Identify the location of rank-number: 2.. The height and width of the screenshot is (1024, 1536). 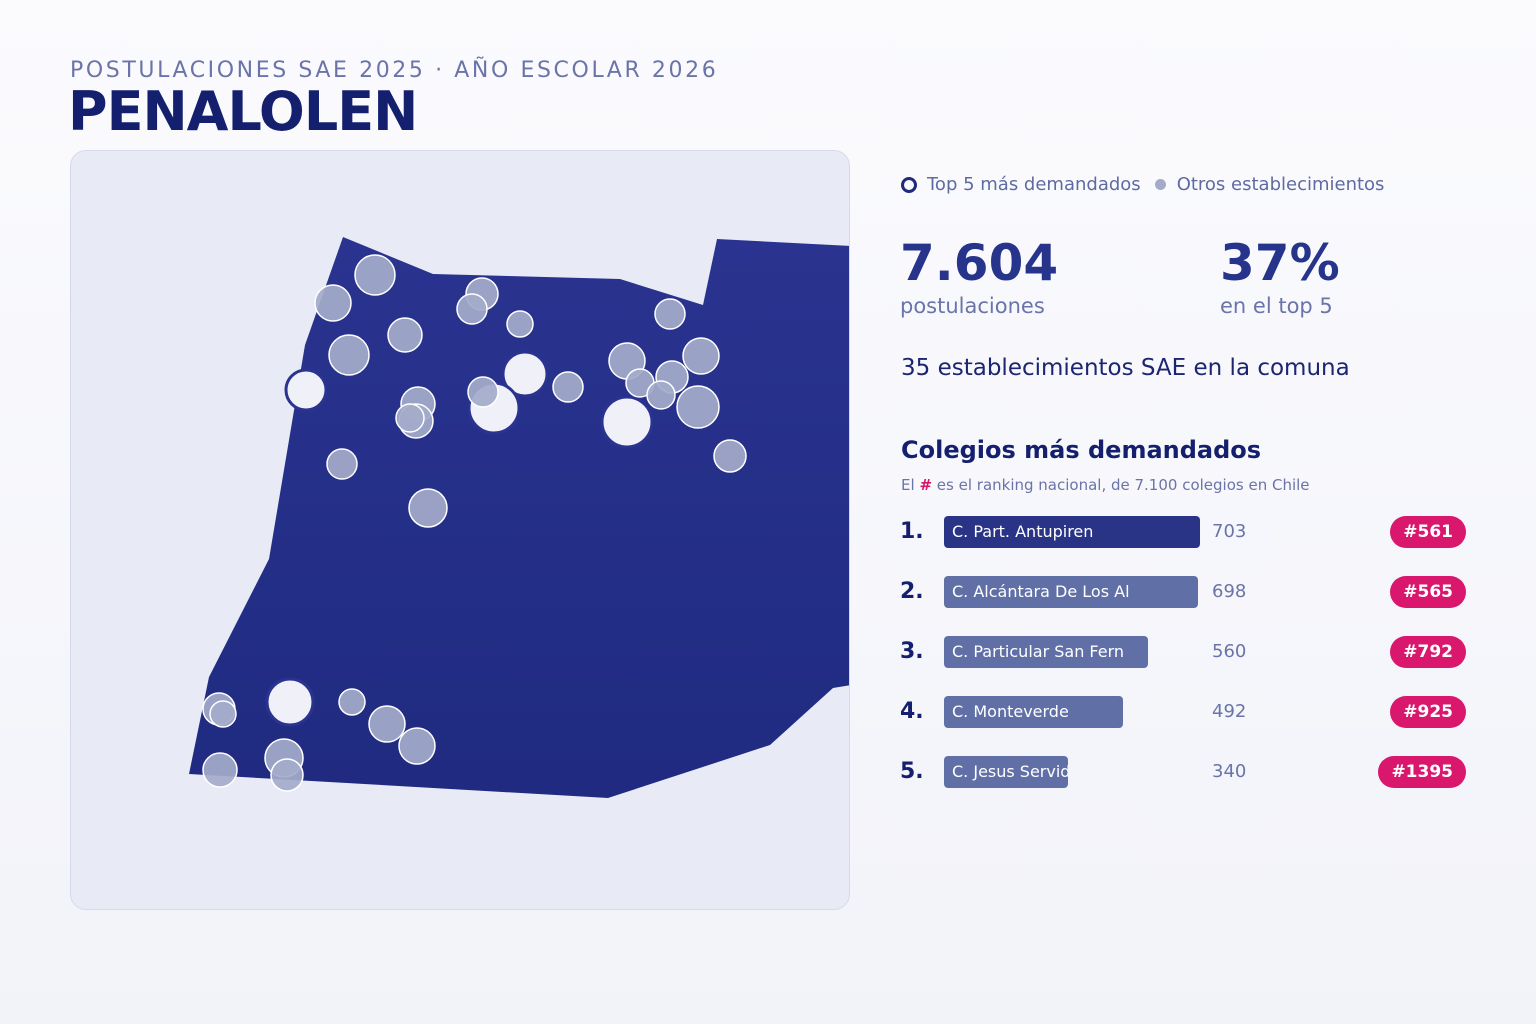
(912, 591).